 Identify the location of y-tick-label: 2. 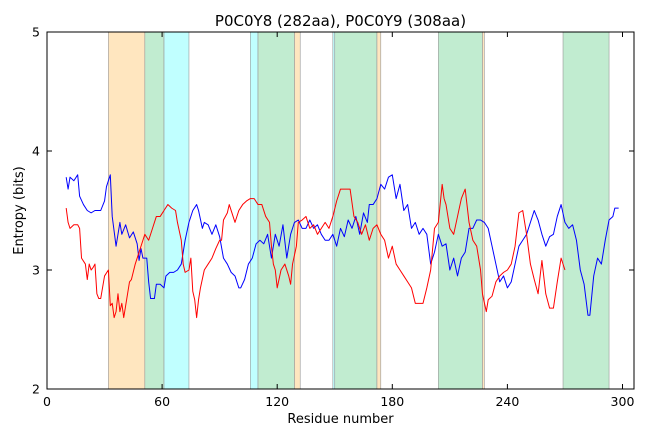
(36, 389).